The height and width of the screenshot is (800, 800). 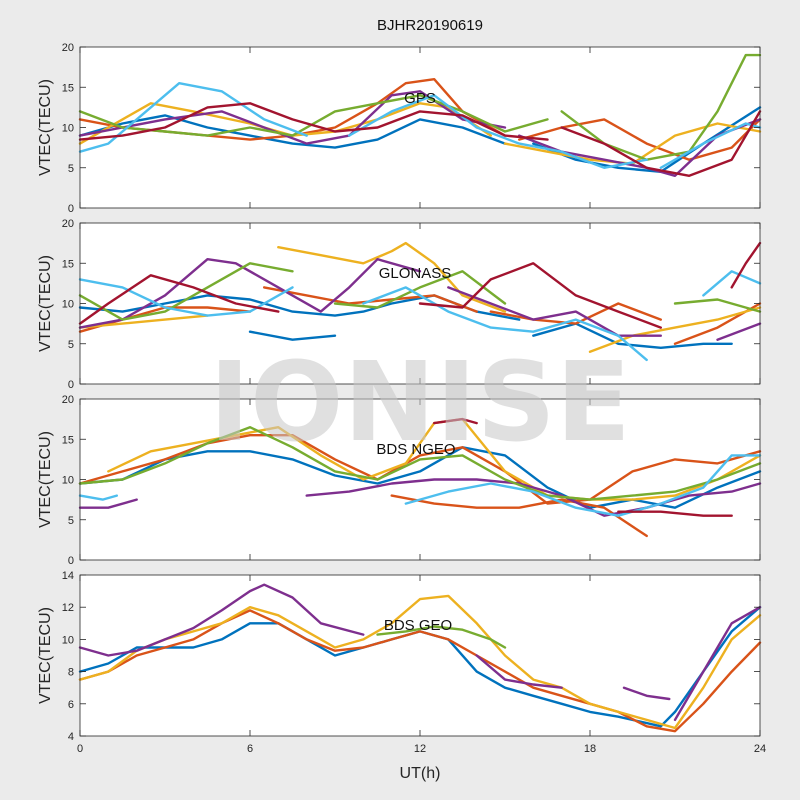 What do you see at coordinates (420, 402) in the screenshot?
I see `watermark: IONISE` at bounding box center [420, 402].